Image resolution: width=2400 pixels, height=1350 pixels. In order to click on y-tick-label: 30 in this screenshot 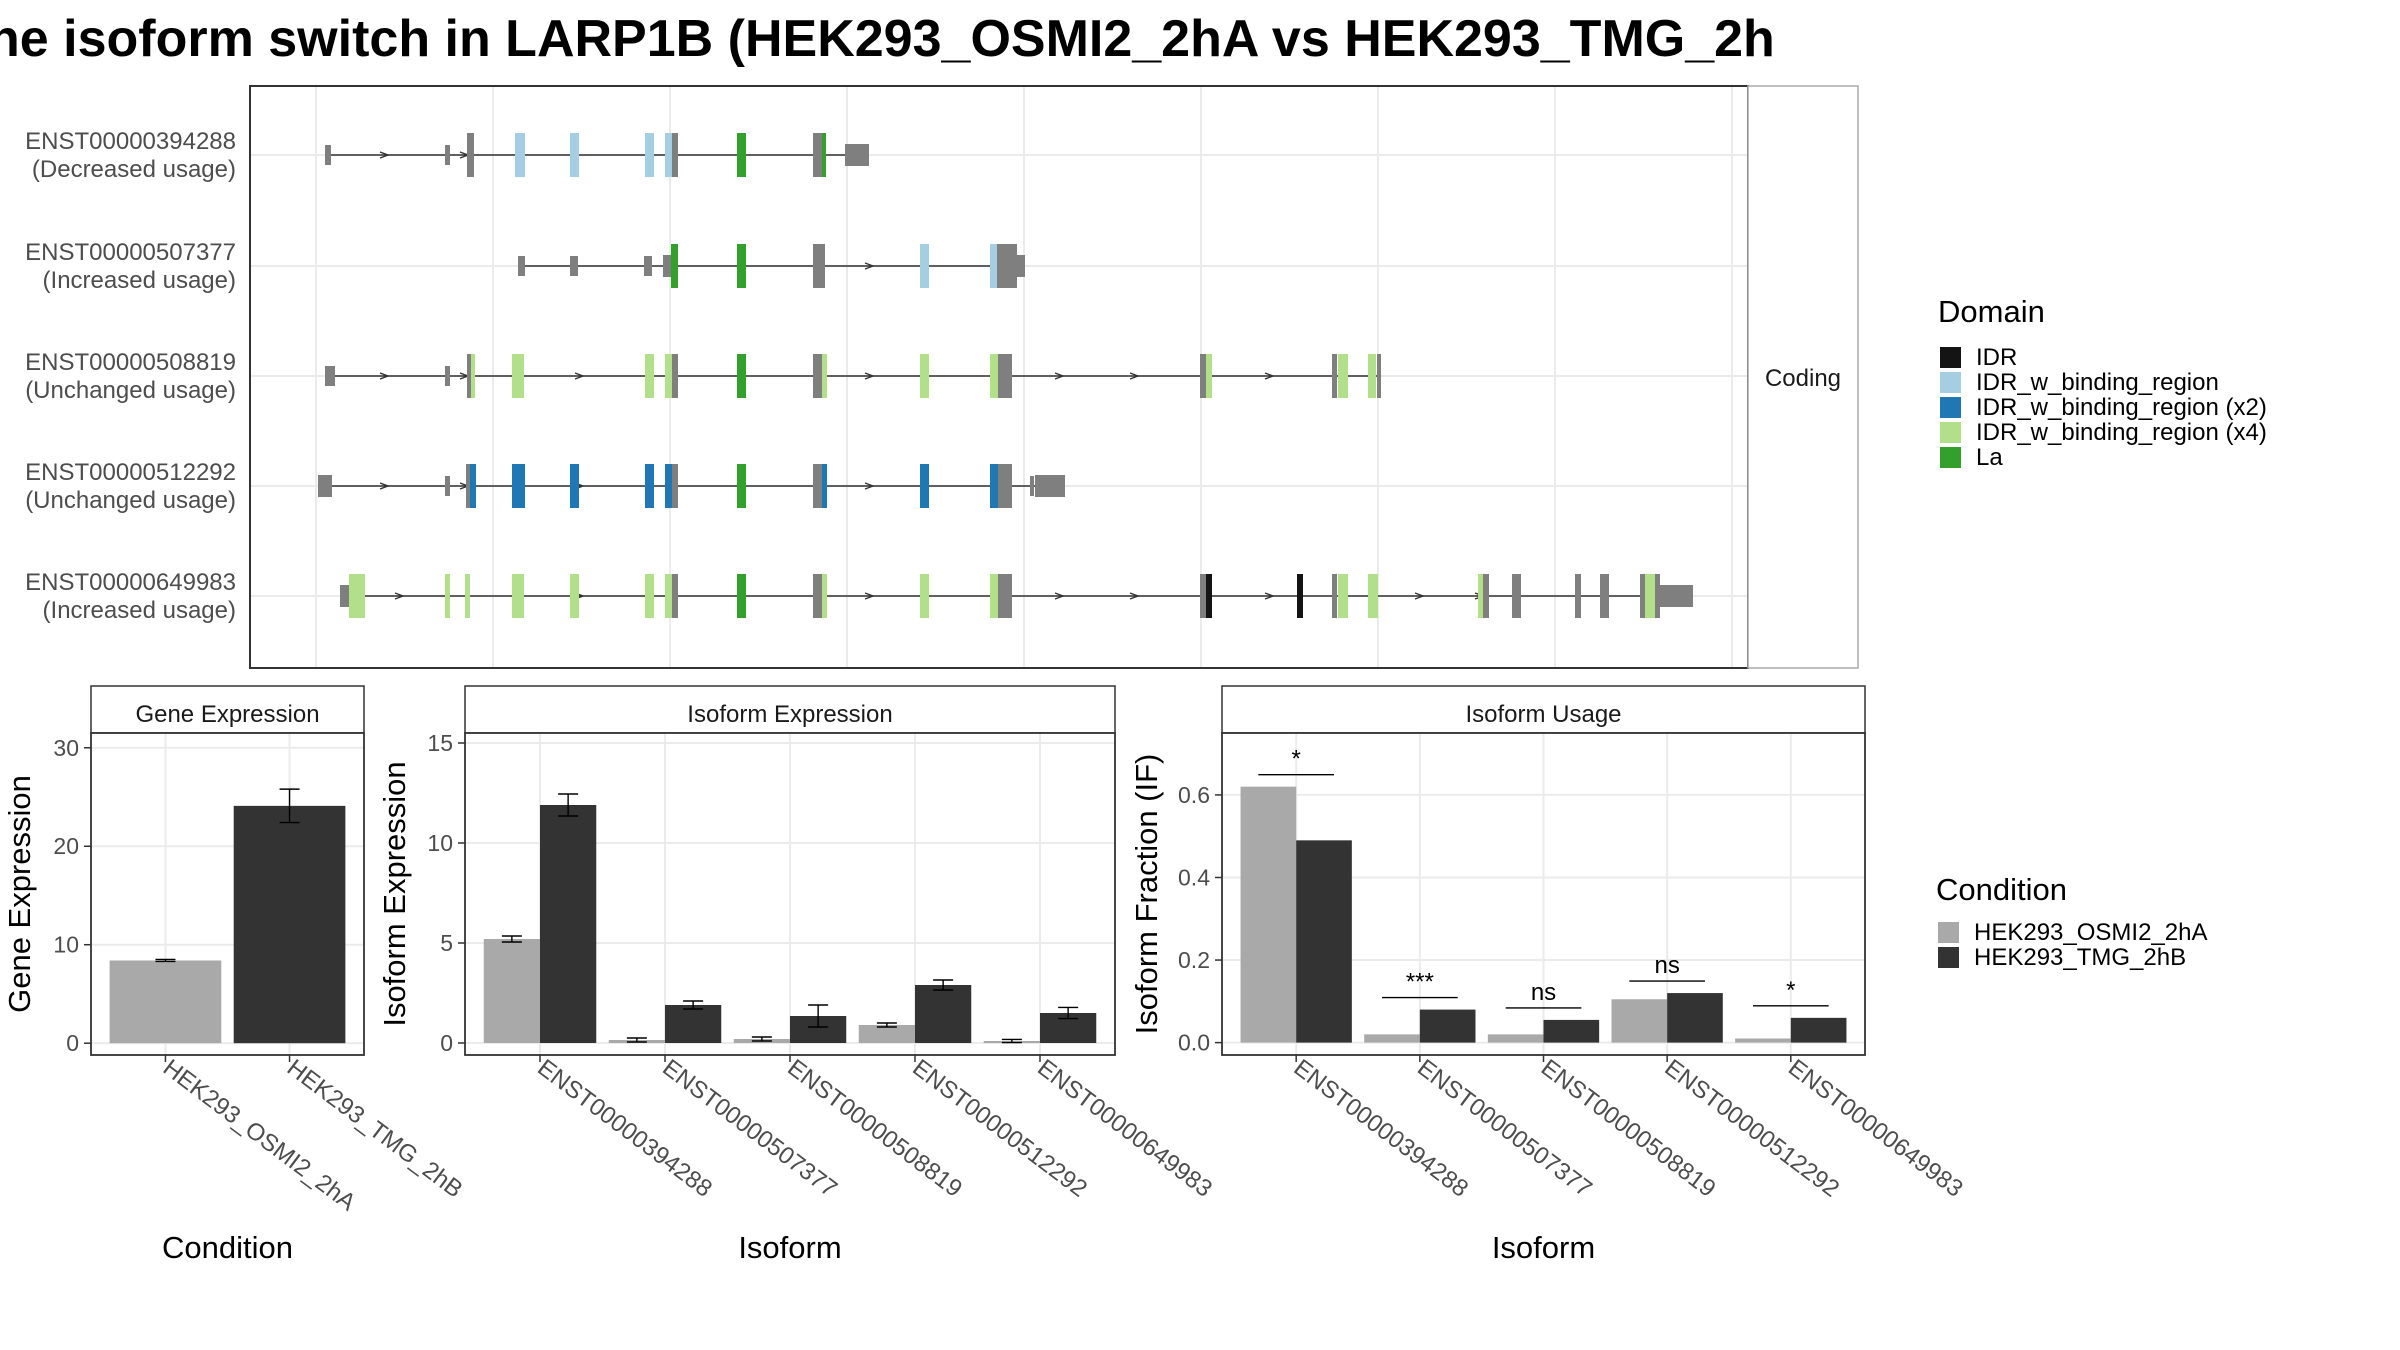, I will do `click(66, 748)`.